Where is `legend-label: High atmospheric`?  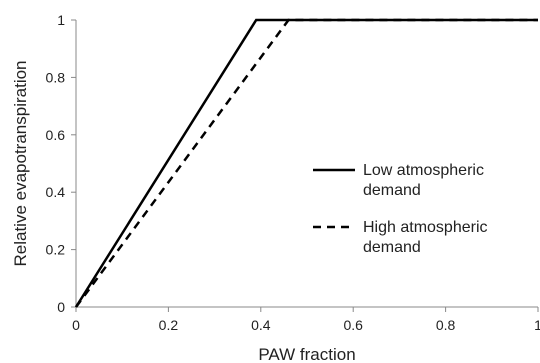 legend-label: High atmospheric is located at coordinates (425, 227).